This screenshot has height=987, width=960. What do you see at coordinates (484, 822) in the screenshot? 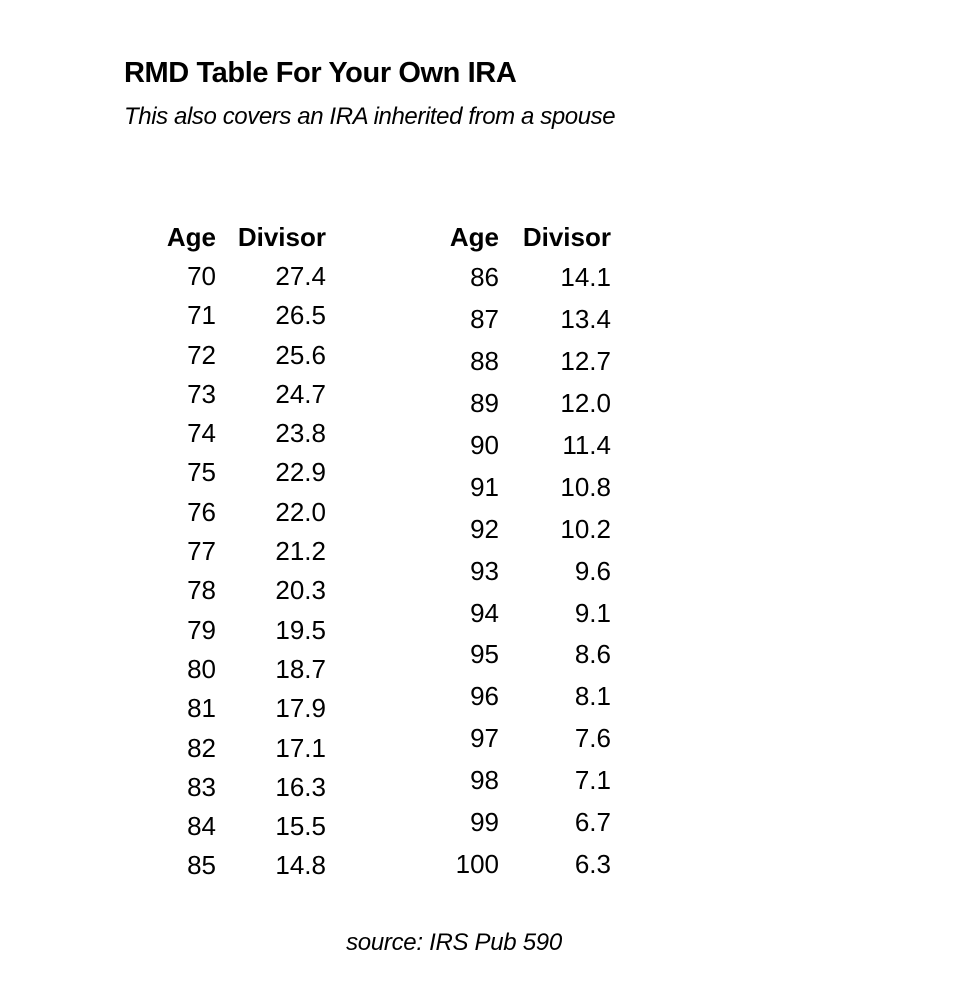
I see `age-cell: 99` at bounding box center [484, 822].